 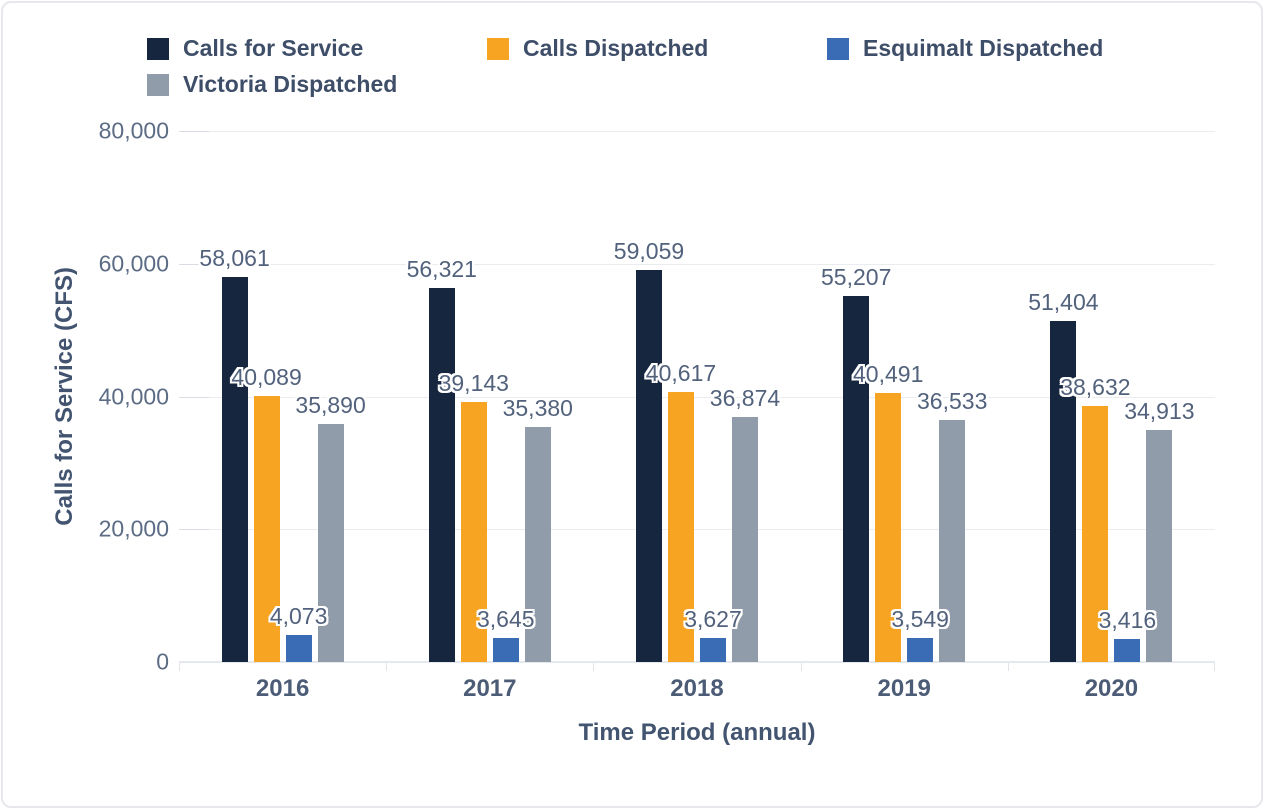 What do you see at coordinates (838, 48) in the screenshot?
I see `legend-swatch-esquimalt-dispatched` at bounding box center [838, 48].